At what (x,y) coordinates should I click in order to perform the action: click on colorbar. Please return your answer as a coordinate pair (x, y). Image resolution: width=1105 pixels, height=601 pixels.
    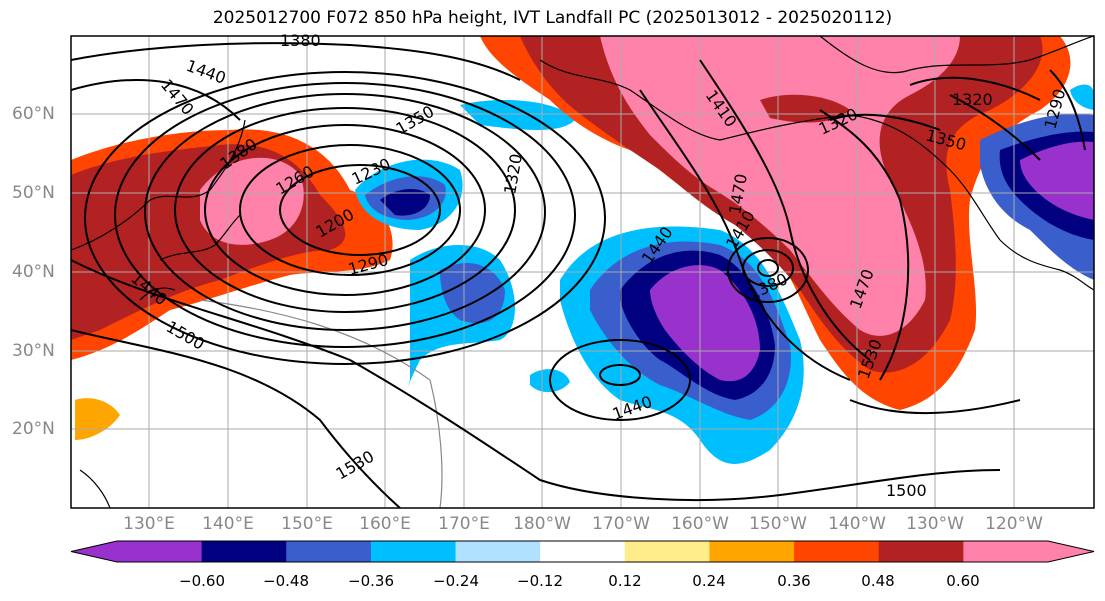
    Looking at the image, I should click on (582, 551).